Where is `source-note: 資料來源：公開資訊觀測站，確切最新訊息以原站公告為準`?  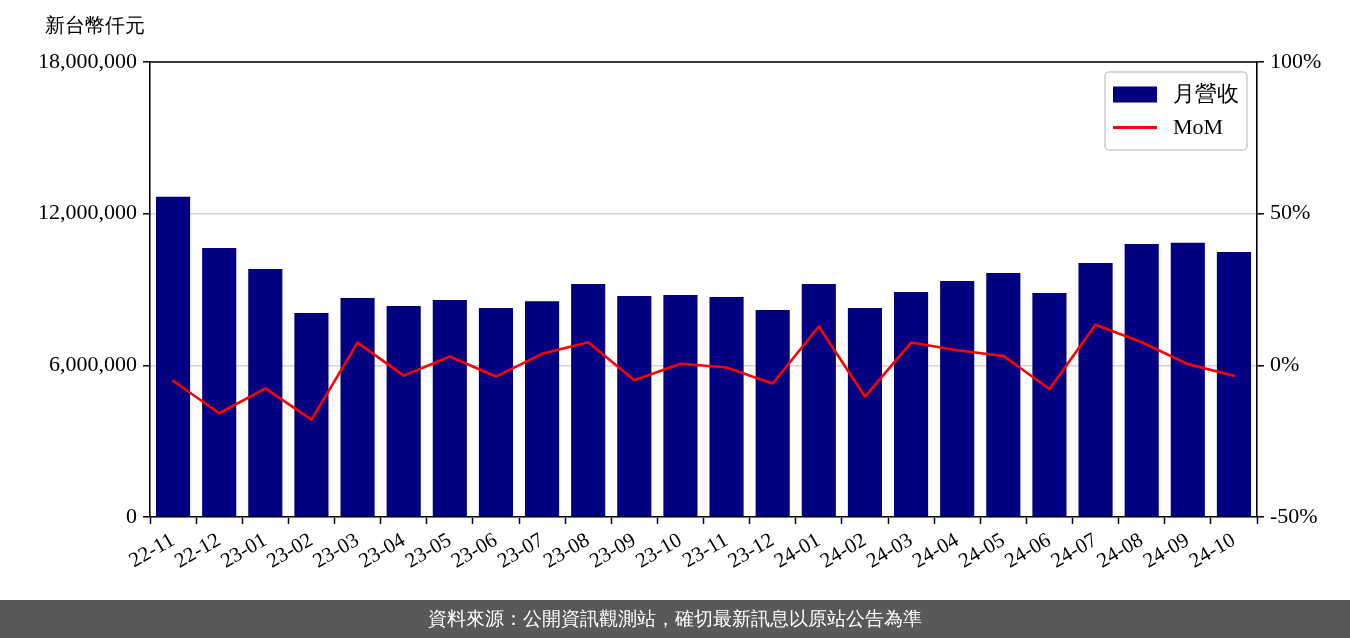 source-note: 資料來源：公開資訊觀測站，確切最新訊息以原站公告為準 is located at coordinates (675, 618).